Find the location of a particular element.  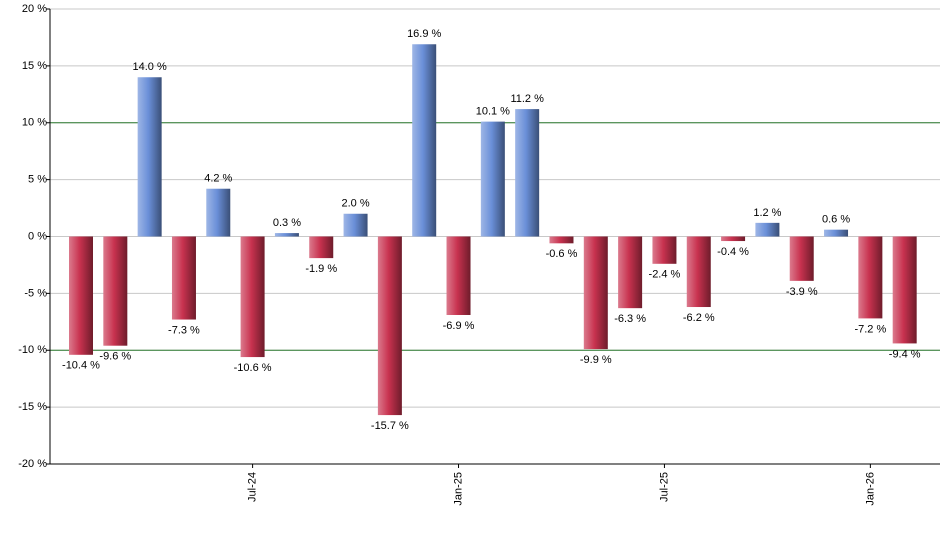

value-label: 0.6 % is located at coordinates (836, 220).